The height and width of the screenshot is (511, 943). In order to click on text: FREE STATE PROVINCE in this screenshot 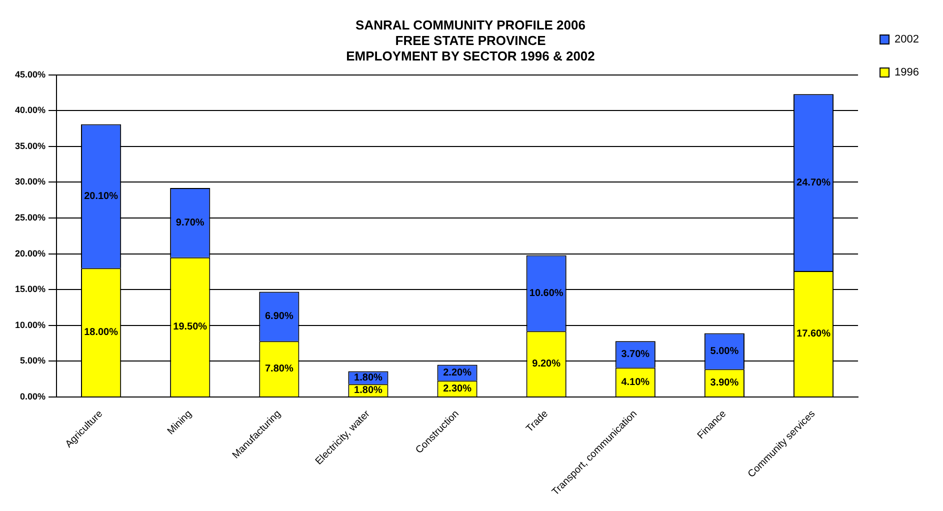, I will do `click(470, 40)`.